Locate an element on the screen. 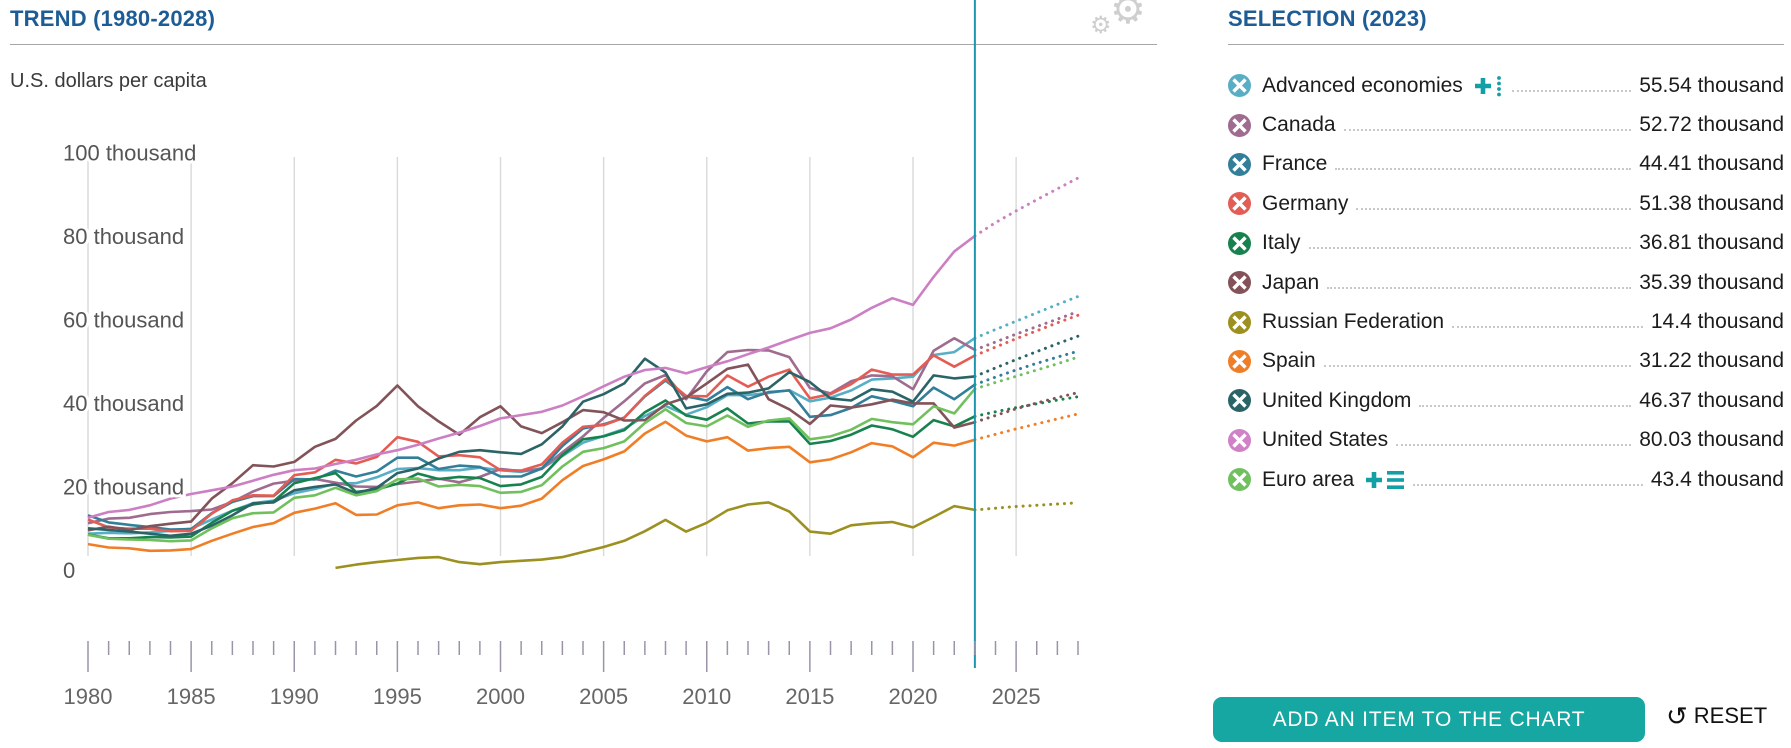  add-group-members-icon is located at coordinates (1488, 86).